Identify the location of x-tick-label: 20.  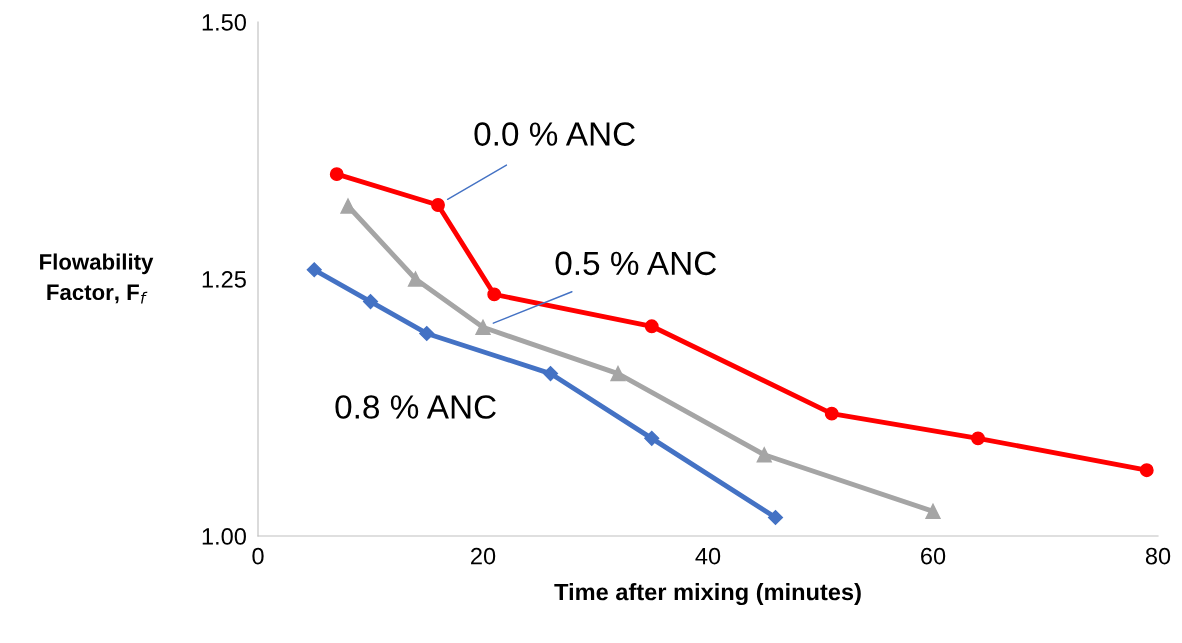
(483, 556).